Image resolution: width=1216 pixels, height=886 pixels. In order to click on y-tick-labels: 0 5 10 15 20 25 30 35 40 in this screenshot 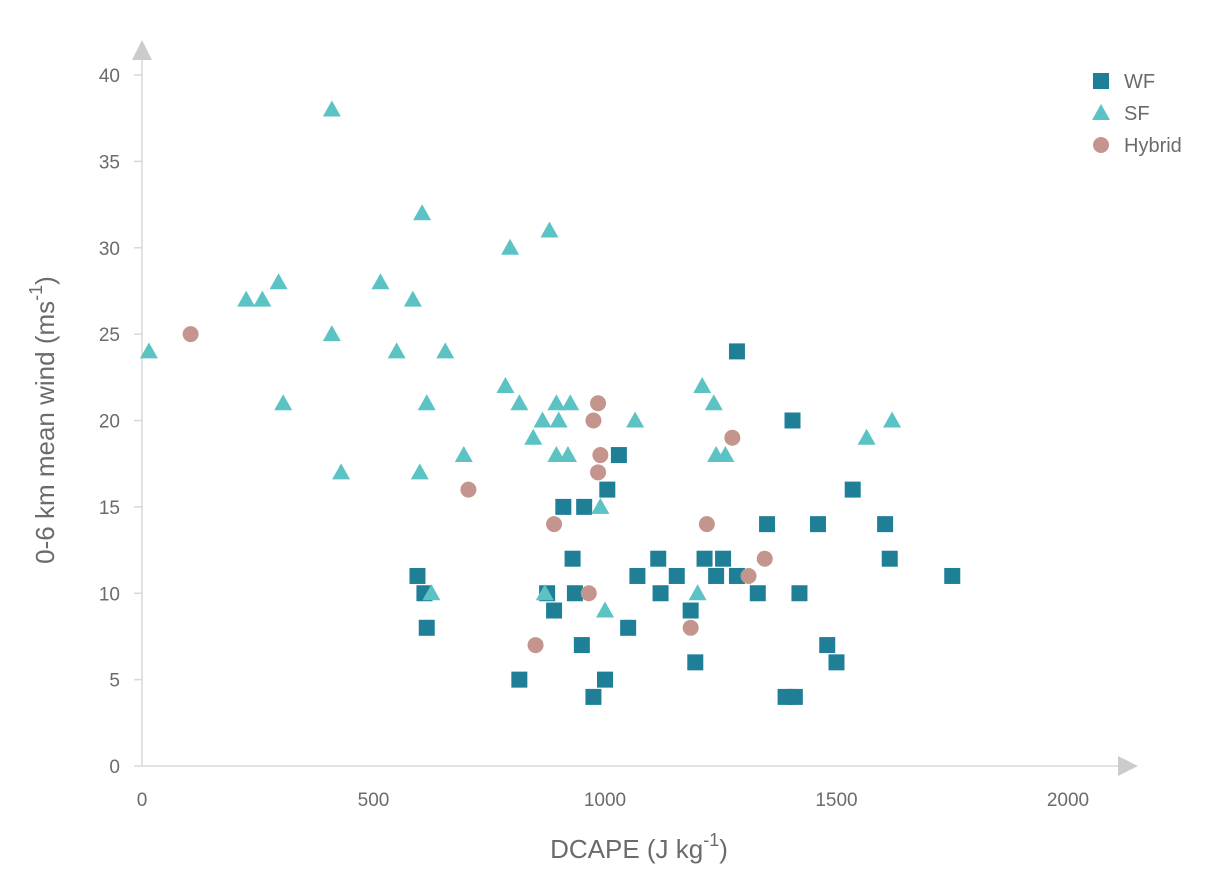, I will do `click(120, 422)`.